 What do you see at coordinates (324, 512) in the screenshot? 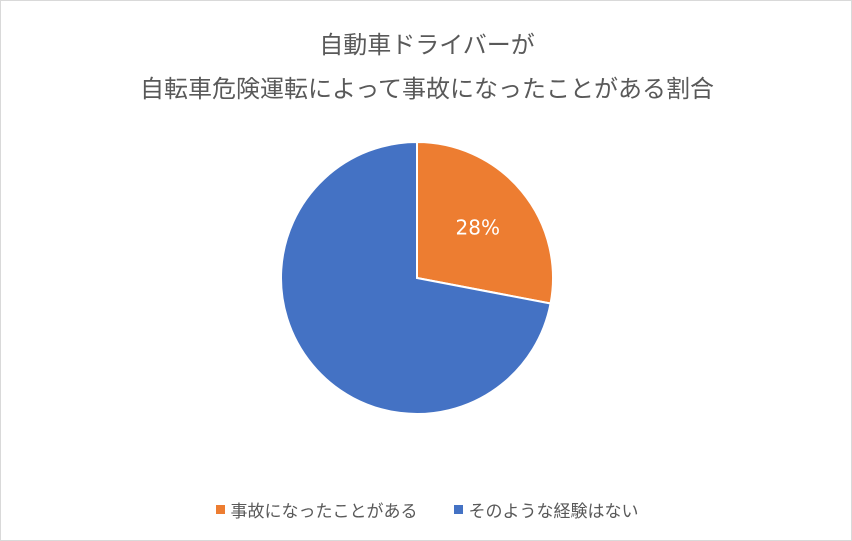
I see `legend-label-accident: 事故になったことがある` at bounding box center [324, 512].